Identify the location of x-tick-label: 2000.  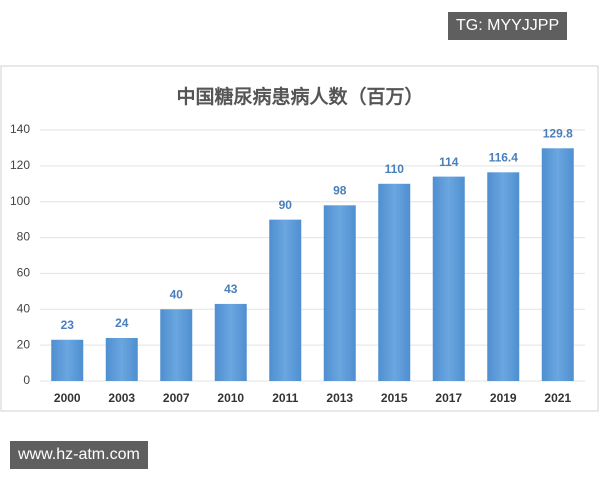
(67, 398).